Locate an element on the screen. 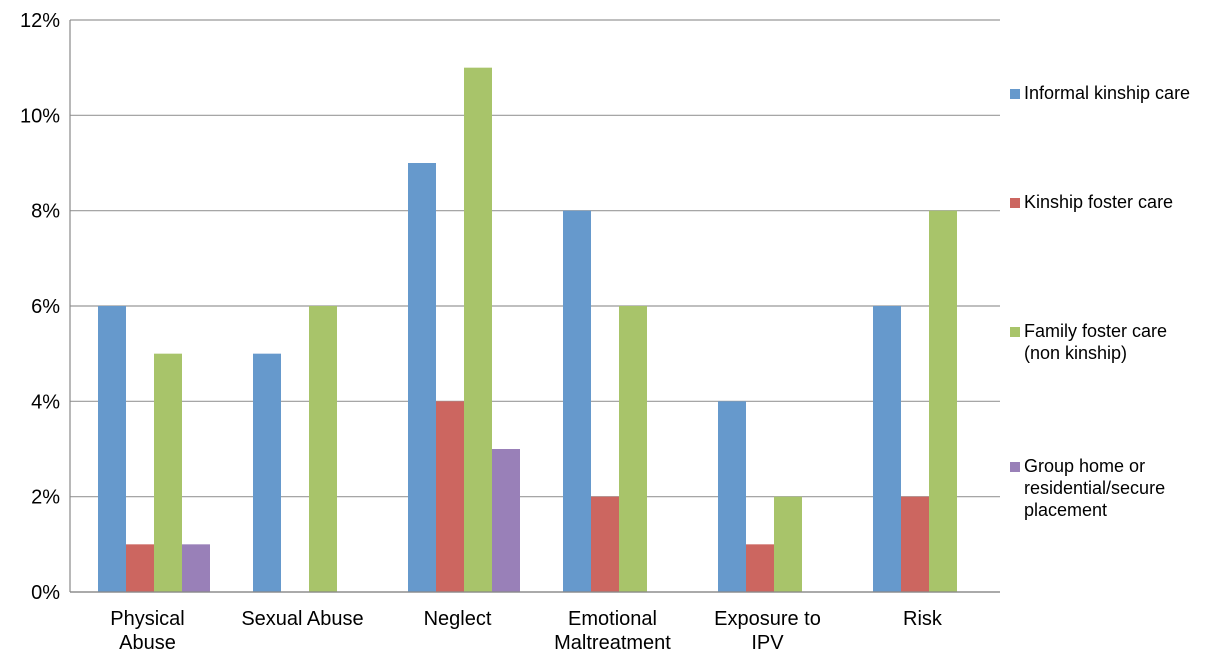 Image resolution: width=1227 pixels, height=656 pixels. x-tick-label: Physical Abuse is located at coordinates (147, 631).